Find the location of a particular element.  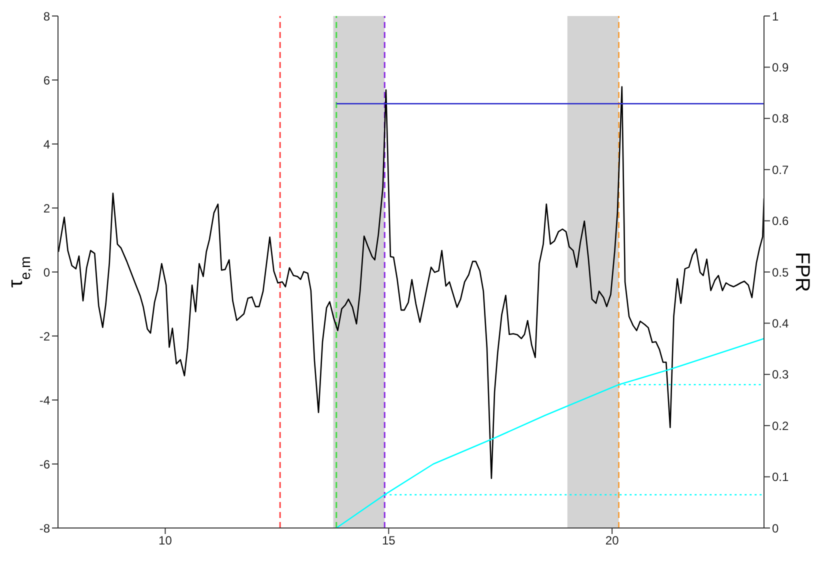

y2-tick-label: 0.5 is located at coordinates (781, 272).